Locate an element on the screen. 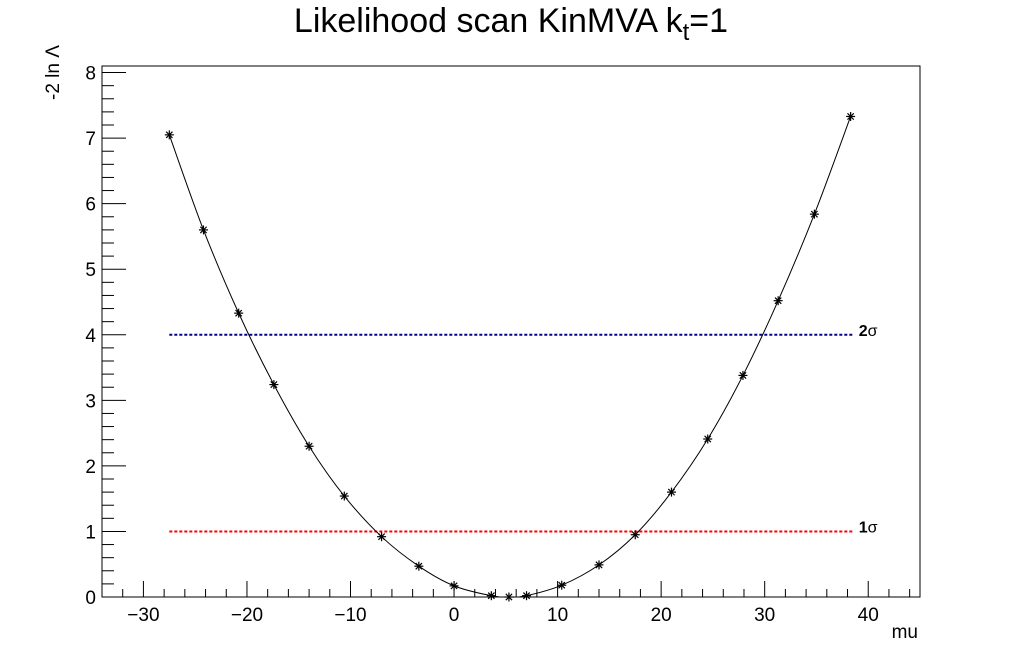  x-tick-label: 0 is located at coordinates (454, 615).